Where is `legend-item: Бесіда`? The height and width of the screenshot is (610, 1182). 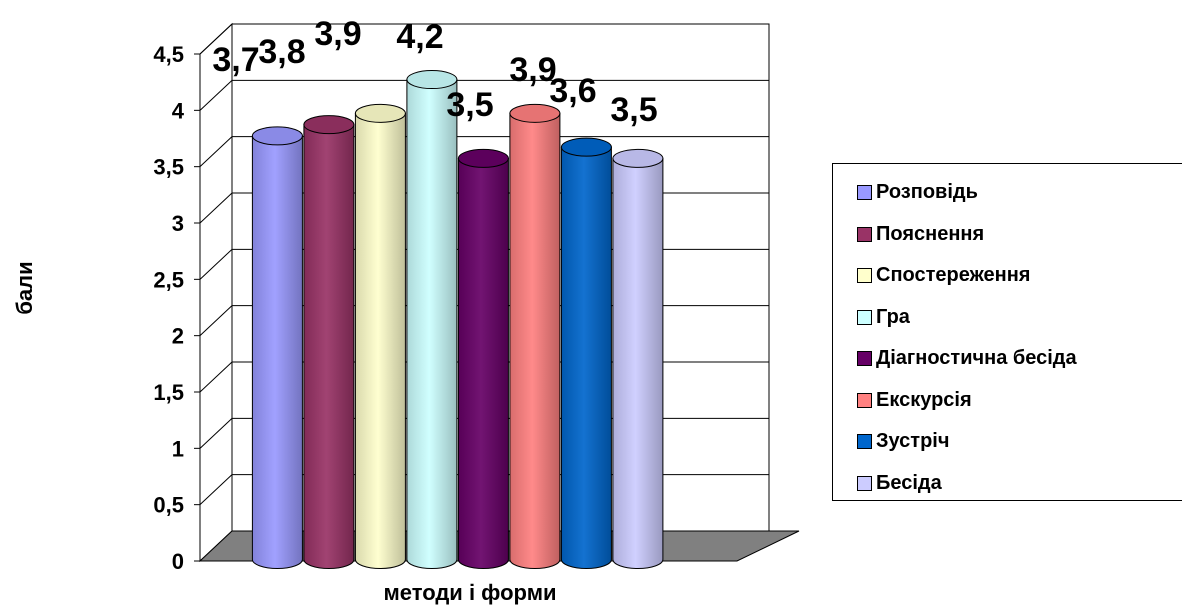 legend-item: Бесіда is located at coordinates (1007, 484).